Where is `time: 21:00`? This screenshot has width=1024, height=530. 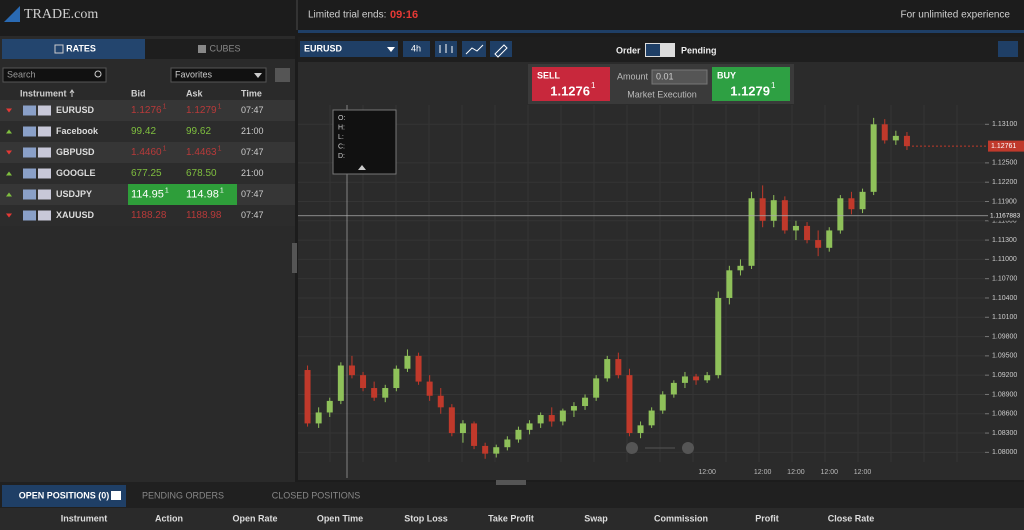 time: 21:00 is located at coordinates (252, 173).